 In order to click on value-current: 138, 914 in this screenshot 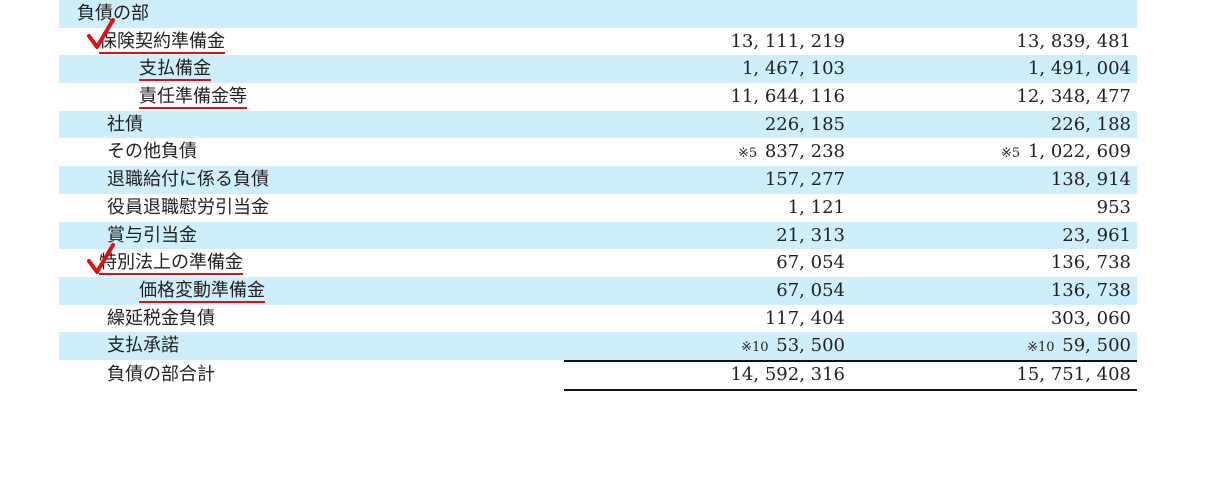, I will do `click(1090, 180)`.